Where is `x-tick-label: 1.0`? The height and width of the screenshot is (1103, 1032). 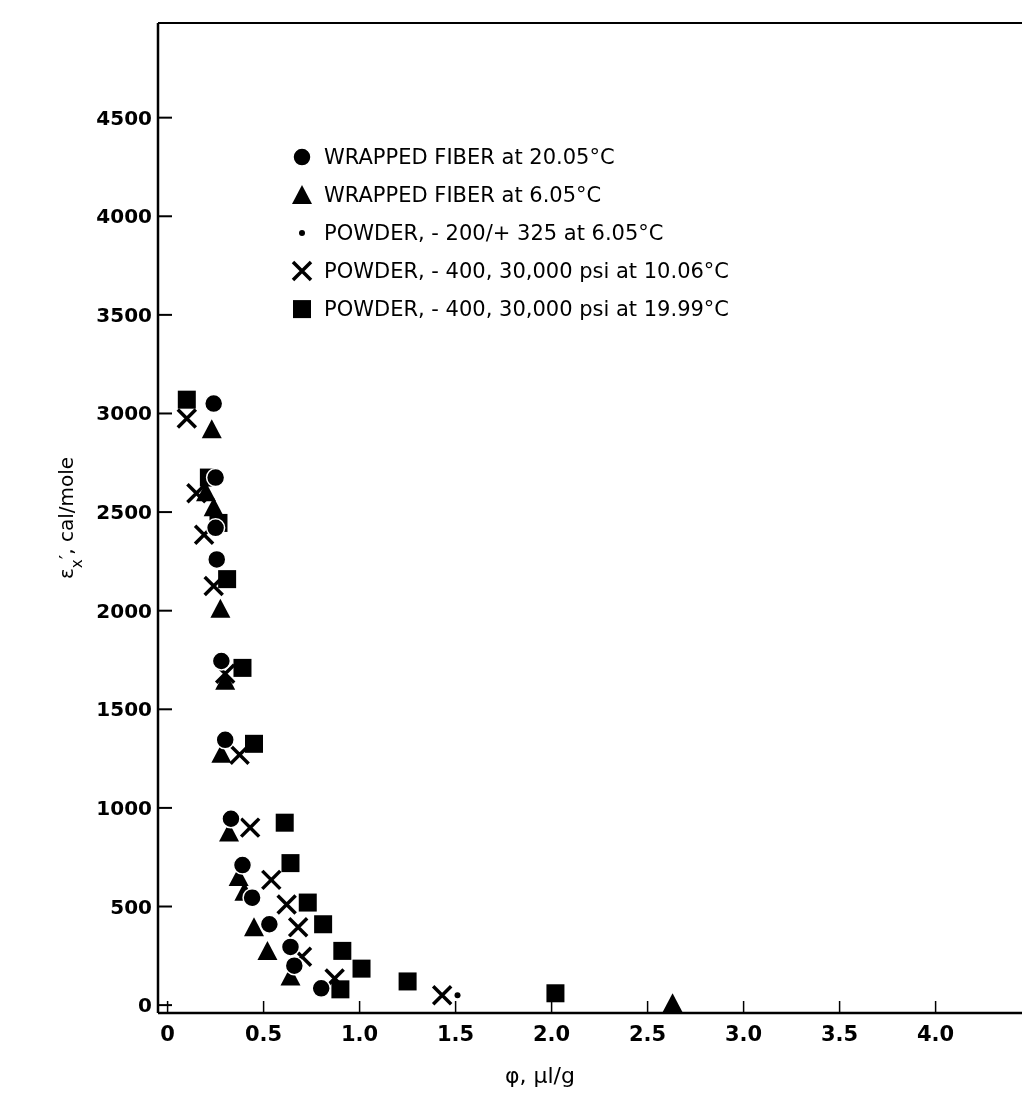
x-tick-label: 1.0 is located at coordinates (360, 1034).